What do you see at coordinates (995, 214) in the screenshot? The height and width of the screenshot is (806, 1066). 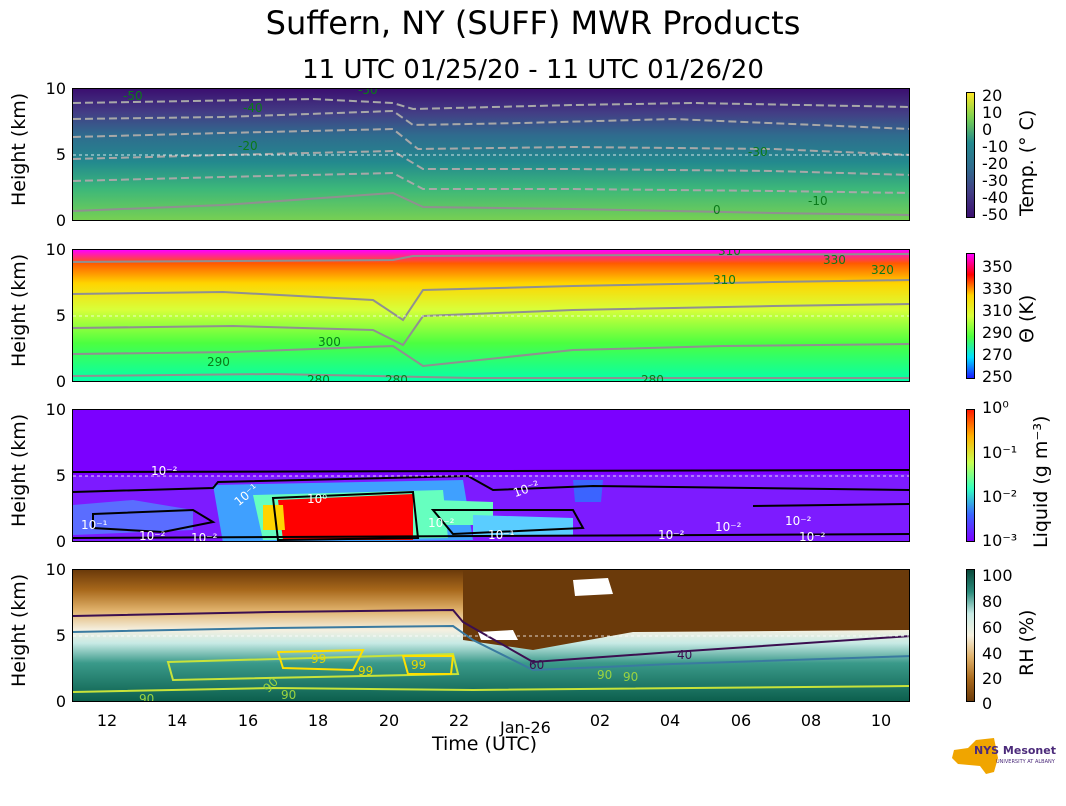 I see `colorbar-tick: -50` at bounding box center [995, 214].